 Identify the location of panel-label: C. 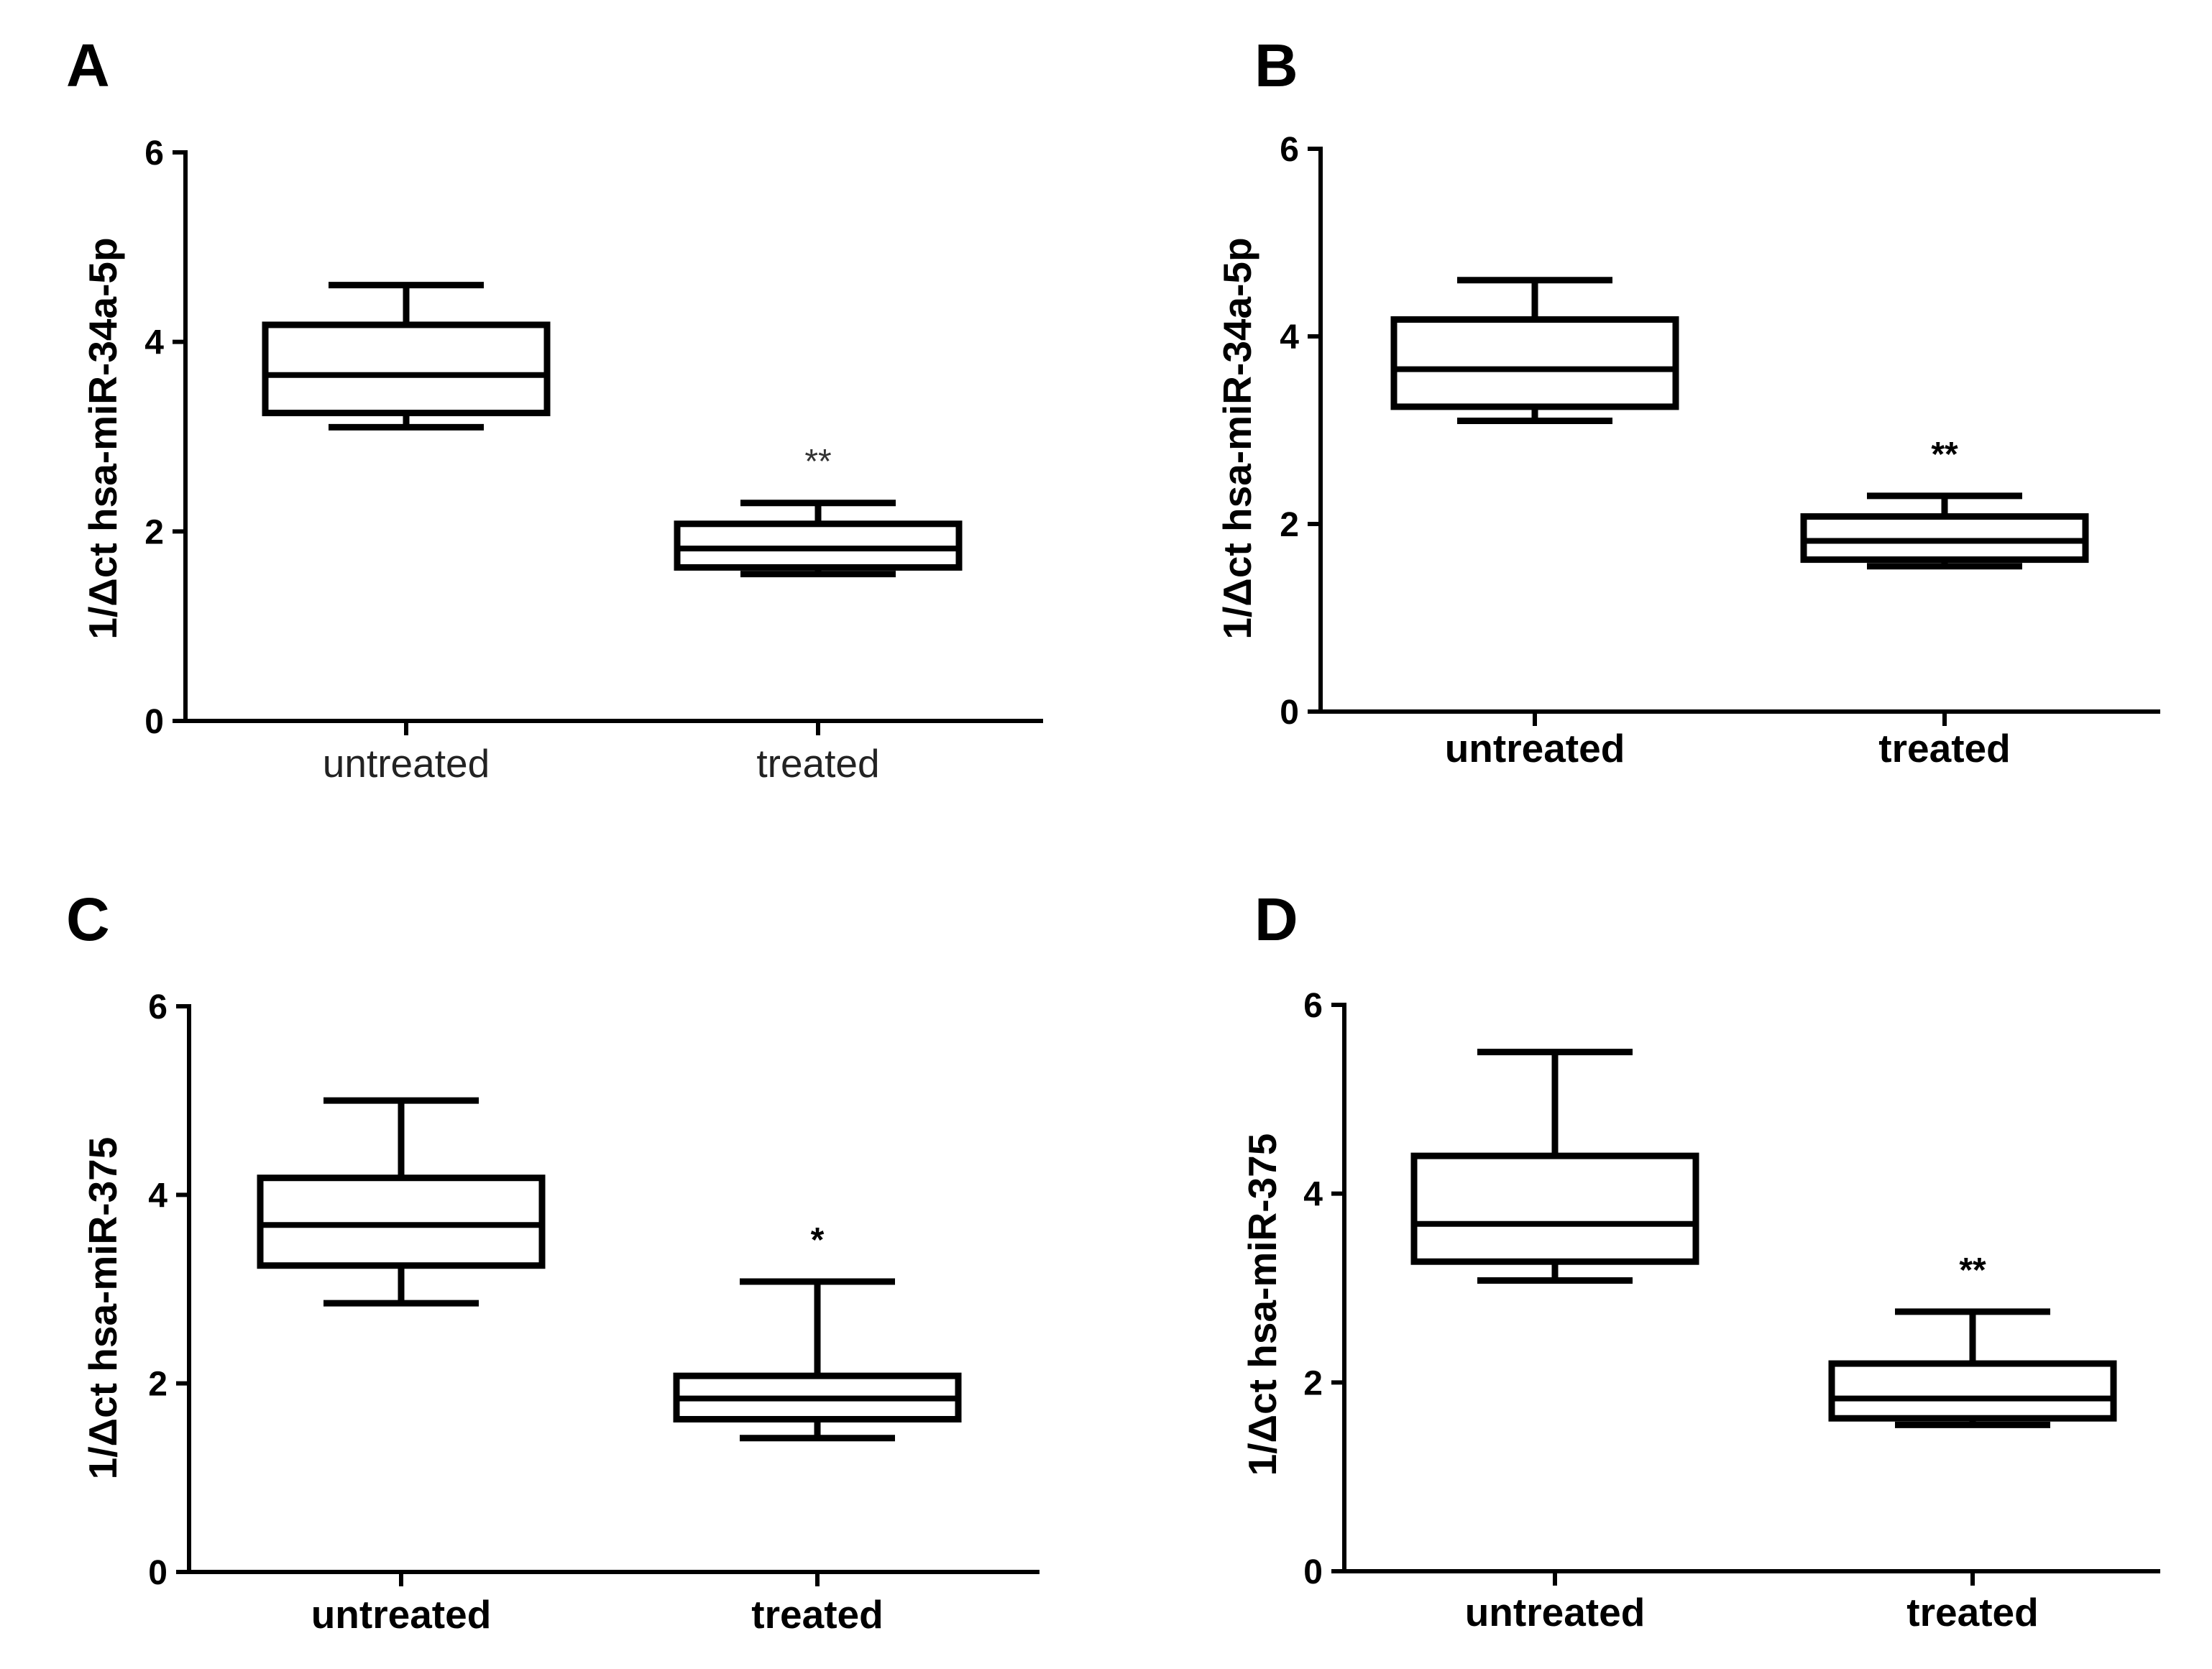
(88, 919).